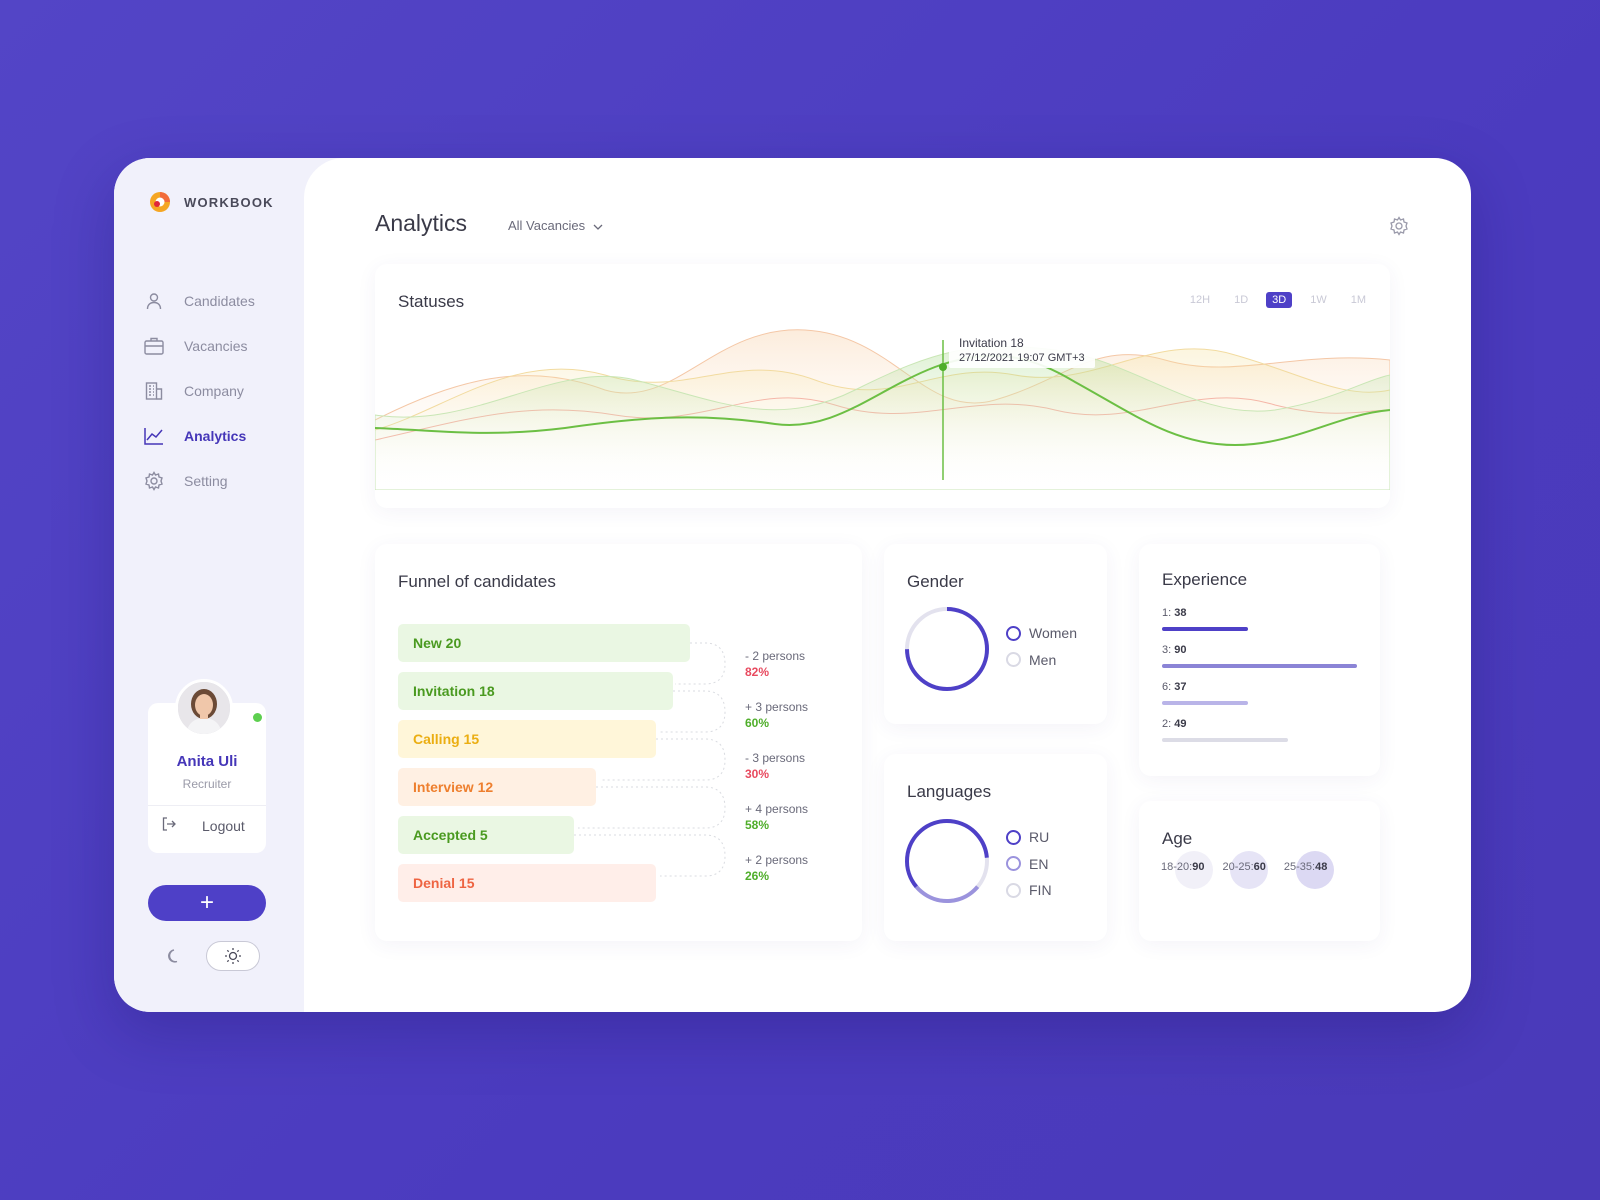 The height and width of the screenshot is (1200, 1600). Describe the element at coordinates (229, 202) in the screenshot. I see `brand-name: WORKBOOK` at that location.